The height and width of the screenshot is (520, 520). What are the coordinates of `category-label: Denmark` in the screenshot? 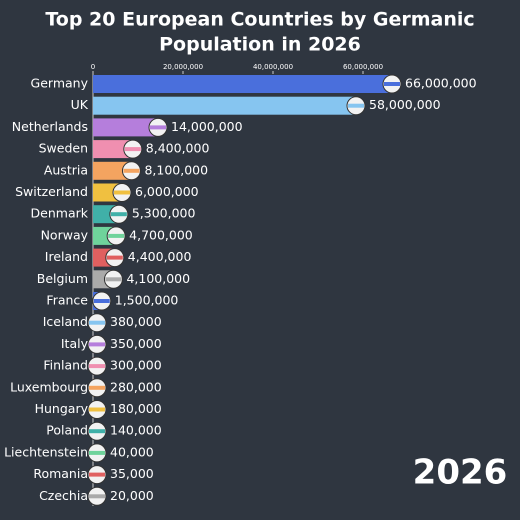 It's located at (60, 213).